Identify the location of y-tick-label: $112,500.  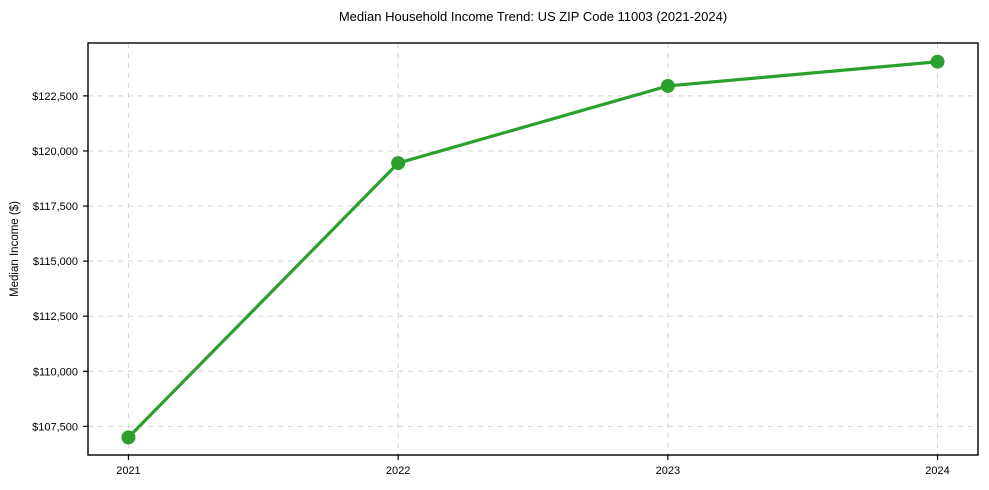
(55, 317).